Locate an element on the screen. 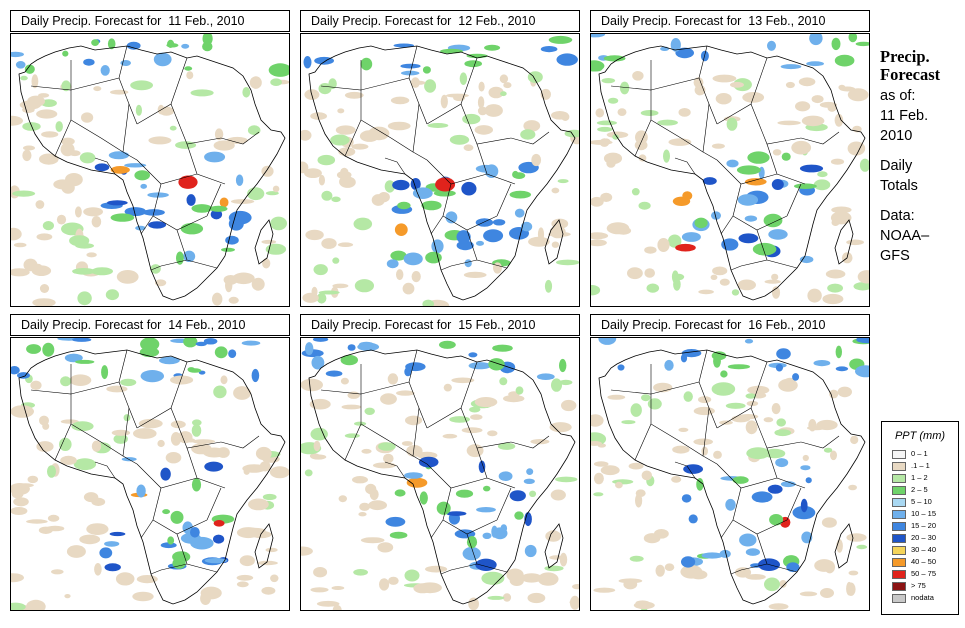 The height and width of the screenshot is (628, 965). panel-title-text: Daily Precip. Forecast for 12 Feb., 2010 is located at coordinates (423, 21).